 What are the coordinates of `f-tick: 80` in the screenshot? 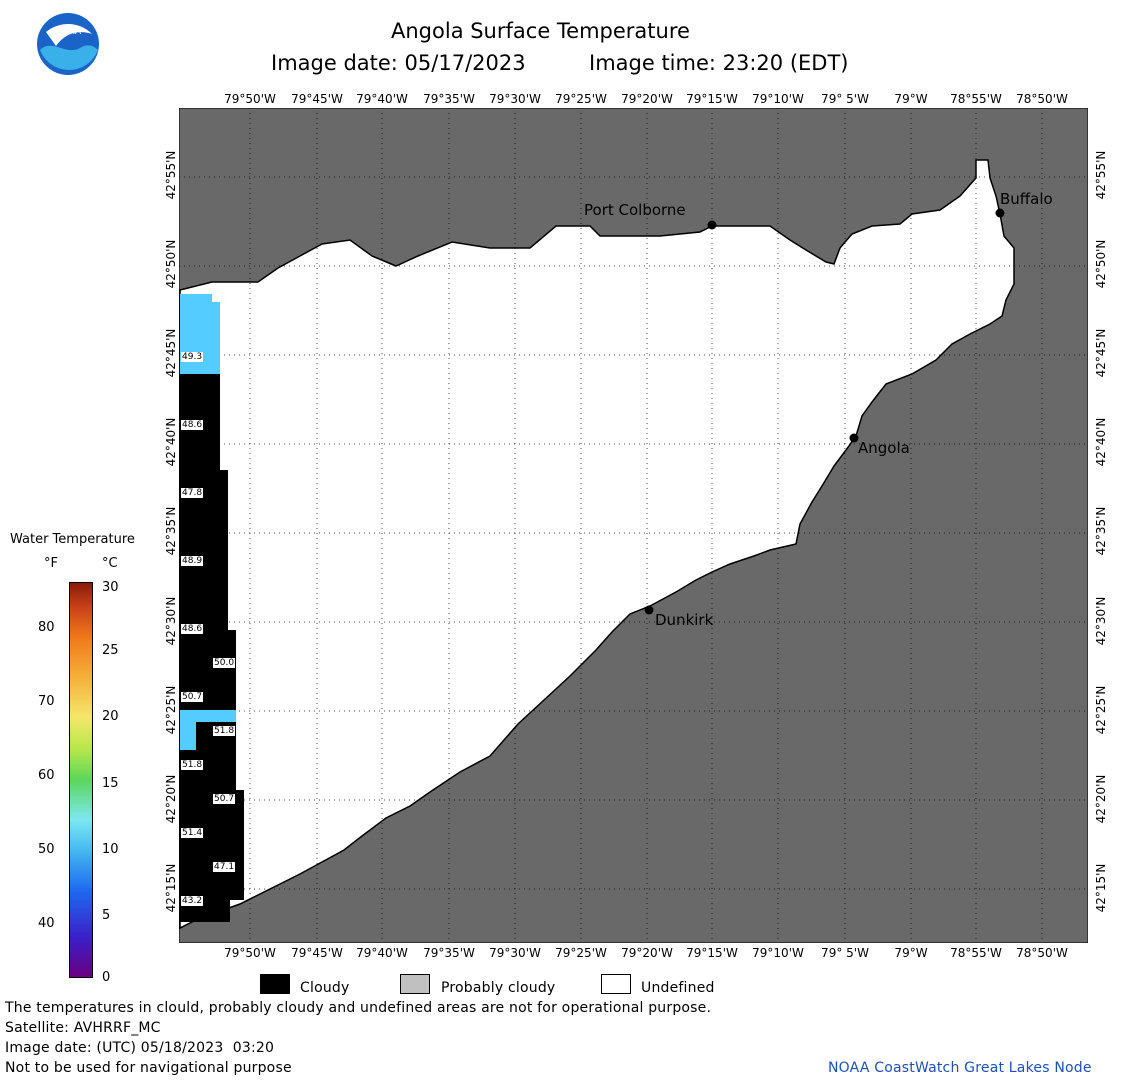 It's located at (46, 627).